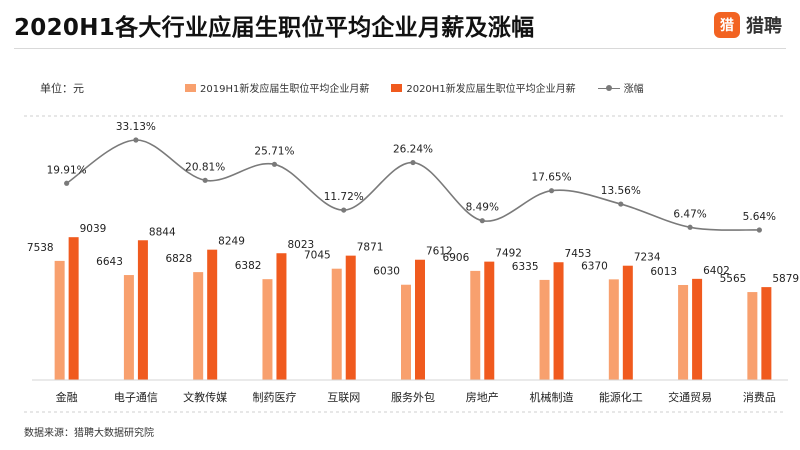 The image size is (800, 450). I want to click on growth-label-2: 20.81%, so click(205, 167).